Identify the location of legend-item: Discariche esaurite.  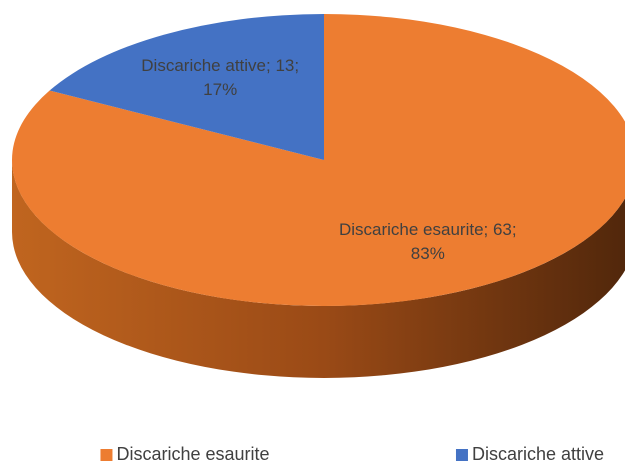
(185, 454).